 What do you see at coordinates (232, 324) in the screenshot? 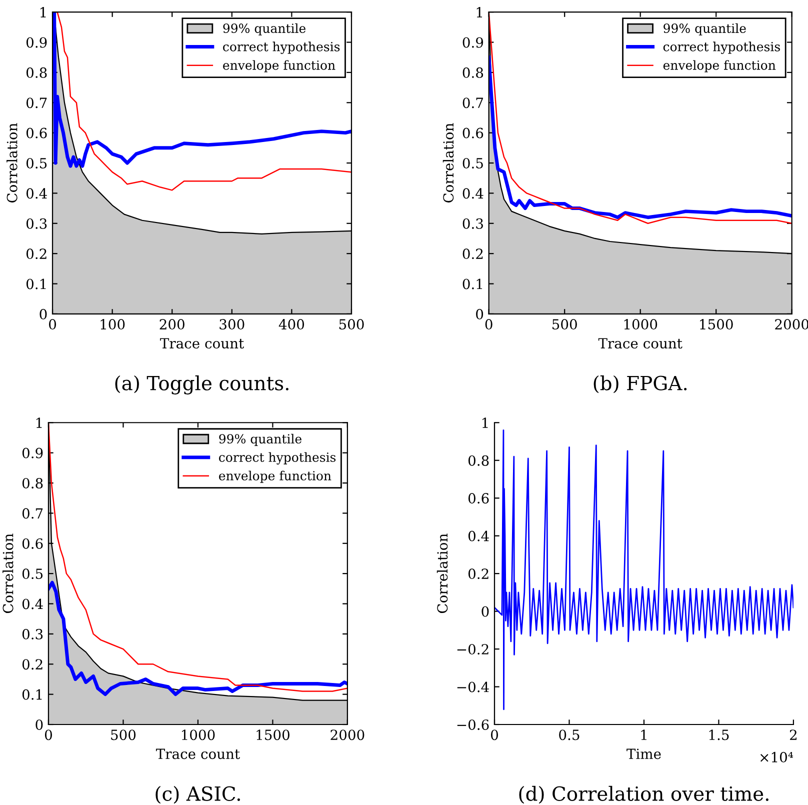
I see `x-tick-label: 300` at bounding box center [232, 324].